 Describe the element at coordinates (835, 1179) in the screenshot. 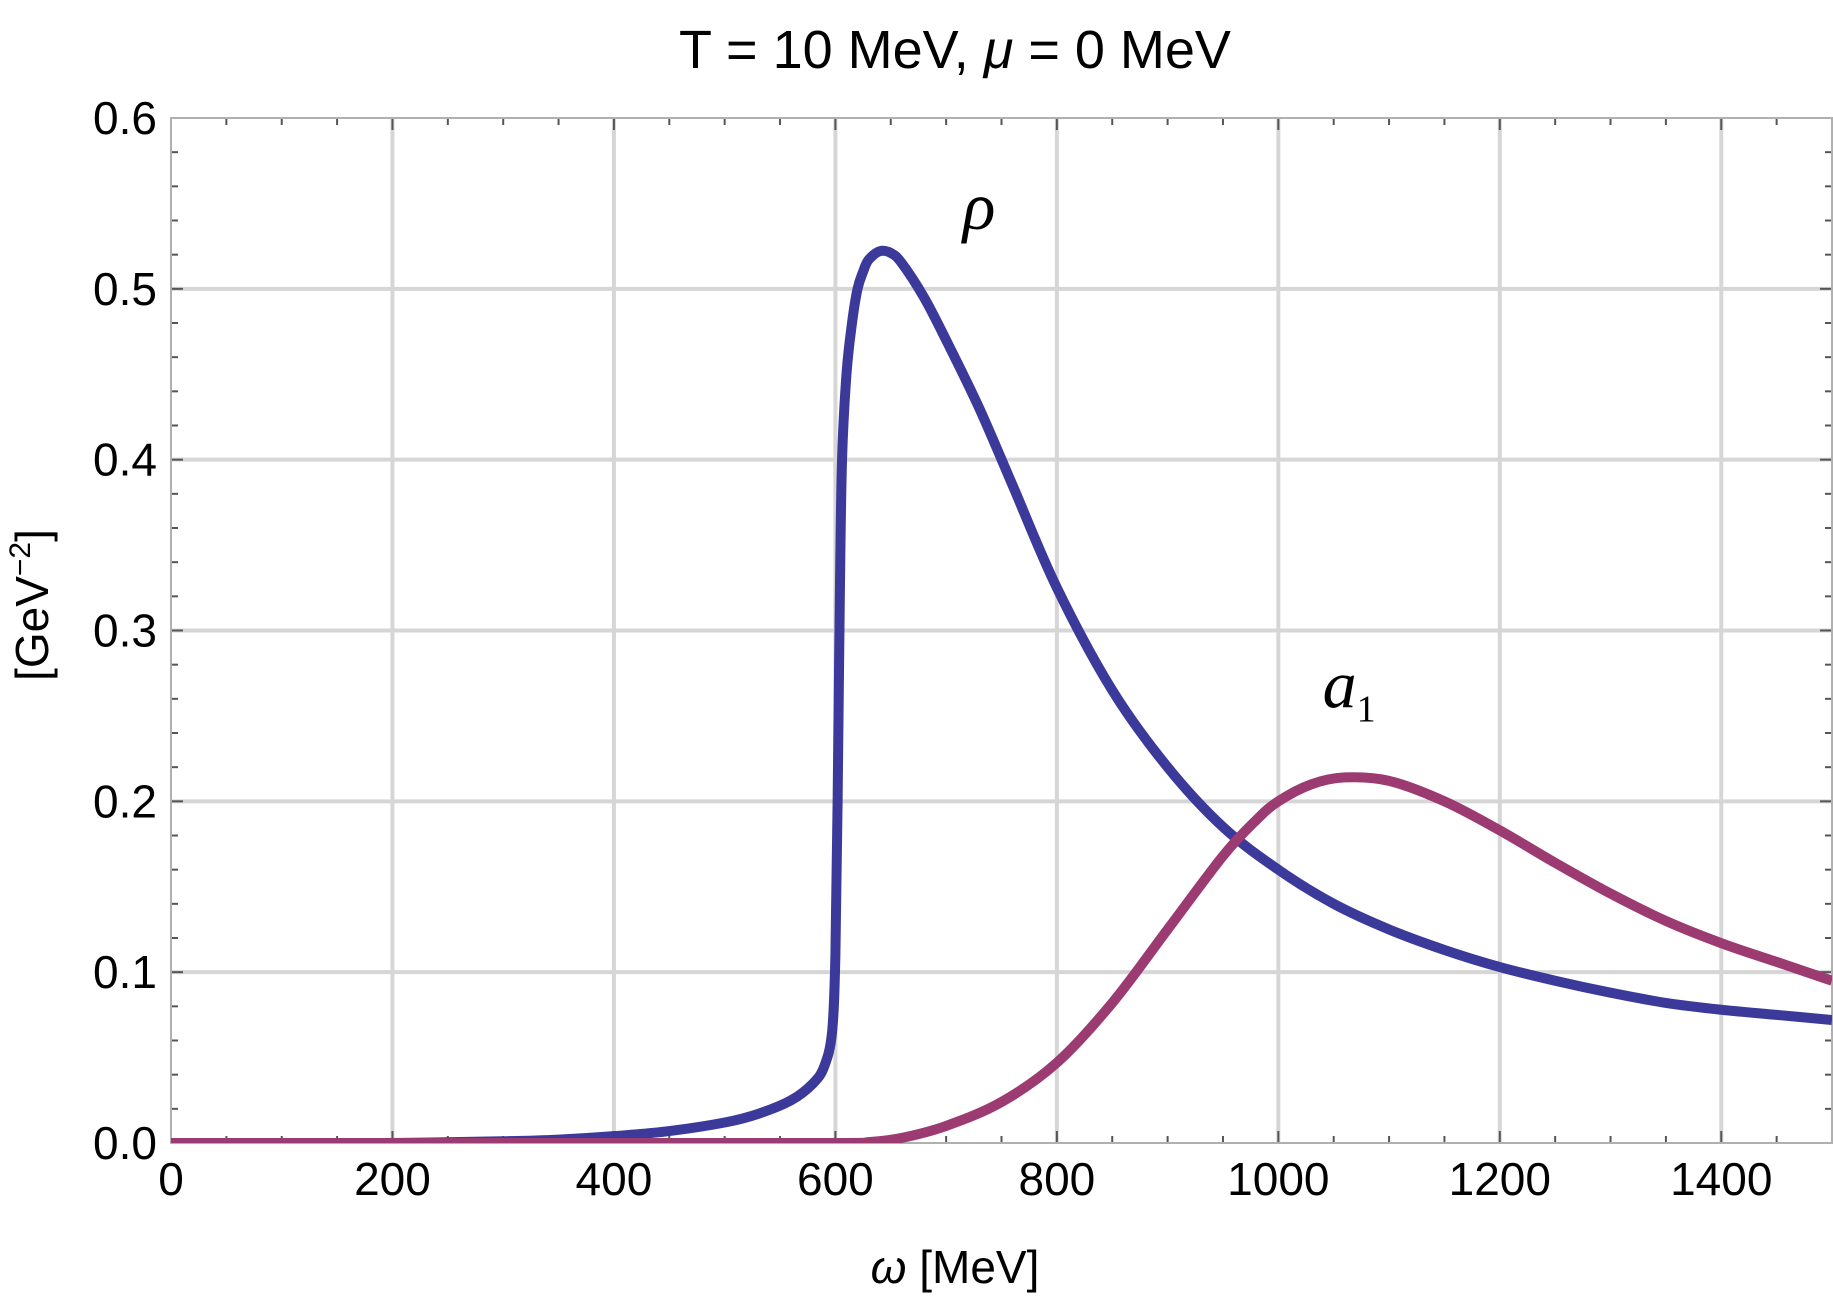

I see `x-tick-label: 600` at that location.